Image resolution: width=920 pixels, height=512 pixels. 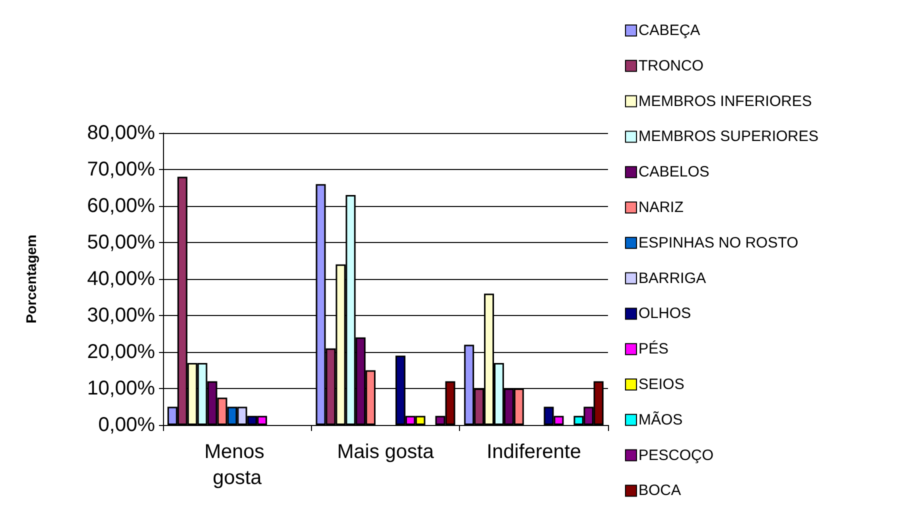 What do you see at coordinates (669, 30) in the screenshot?
I see `legend-label: CABEÇA` at bounding box center [669, 30].